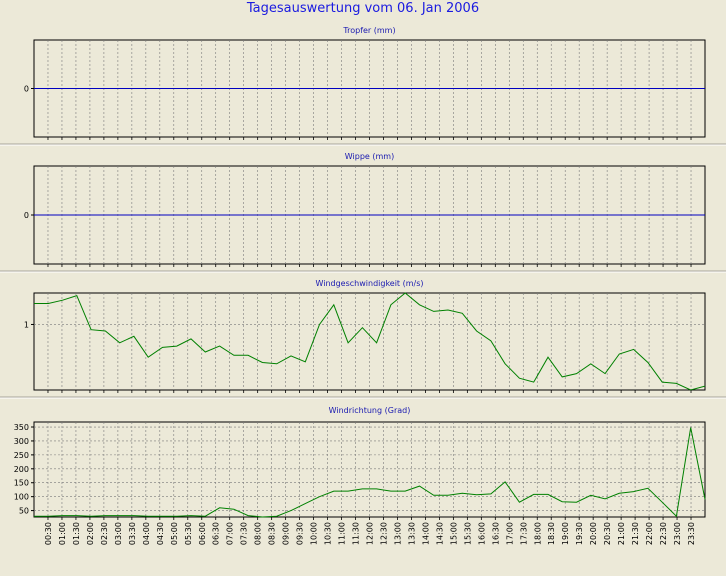 The width and height of the screenshot is (726, 576). What do you see at coordinates (24, 511) in the screenshot?
I see `y-tick-label: 50` at bounding box center [24, 511].